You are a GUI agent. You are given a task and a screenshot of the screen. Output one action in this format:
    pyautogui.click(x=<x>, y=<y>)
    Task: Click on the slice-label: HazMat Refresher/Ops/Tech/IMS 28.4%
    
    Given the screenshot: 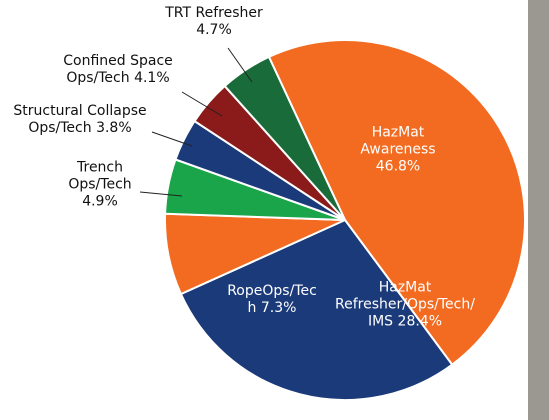 What is the action you would take?
    pyautogui.click(x=405, y=305)
    